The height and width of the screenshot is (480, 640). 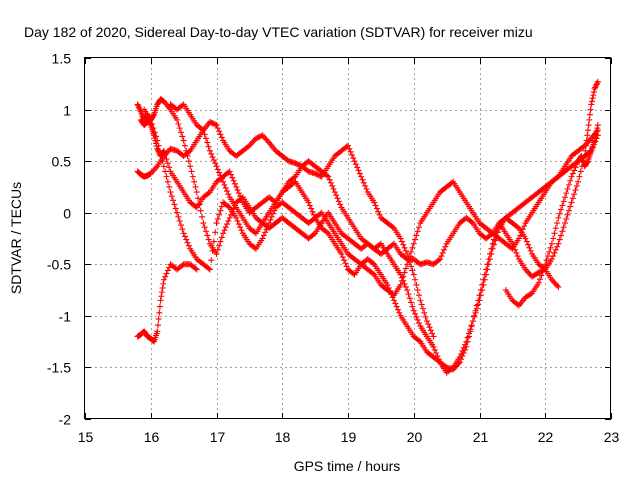 I want to click on x-tick-label: 17, so click(x=218, y=437).